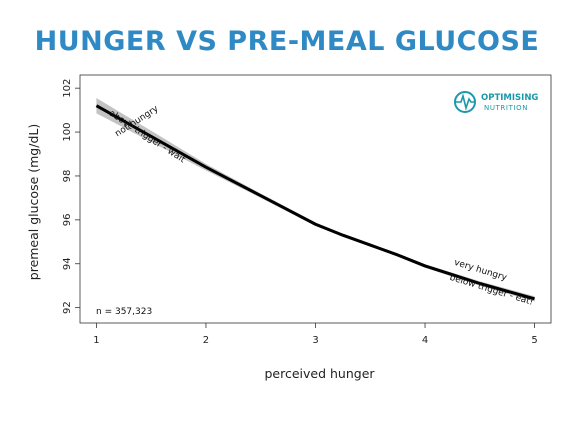  I want to click on y-tick-label: 94, so click(67, 263).